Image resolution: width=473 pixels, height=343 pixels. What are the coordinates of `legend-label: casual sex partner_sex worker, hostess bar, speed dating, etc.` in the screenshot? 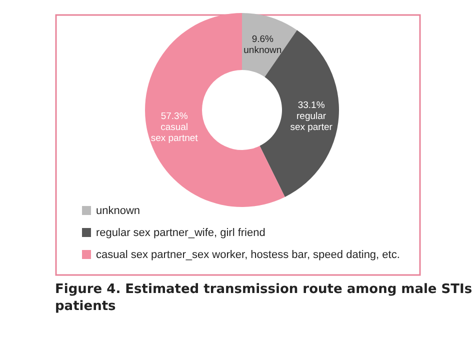 It's located at (248, 255).